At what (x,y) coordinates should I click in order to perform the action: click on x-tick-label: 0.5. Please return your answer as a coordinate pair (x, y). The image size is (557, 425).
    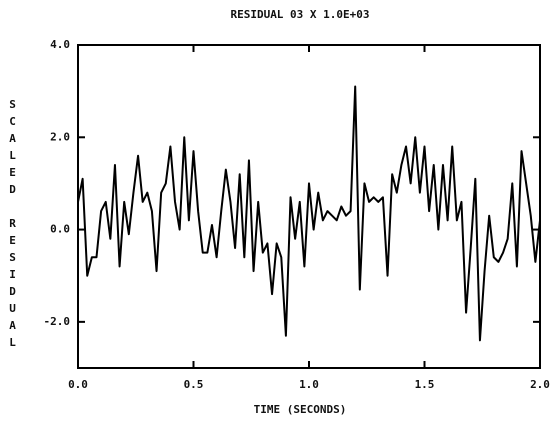
    Looking at the image, I should click on (194, 384).